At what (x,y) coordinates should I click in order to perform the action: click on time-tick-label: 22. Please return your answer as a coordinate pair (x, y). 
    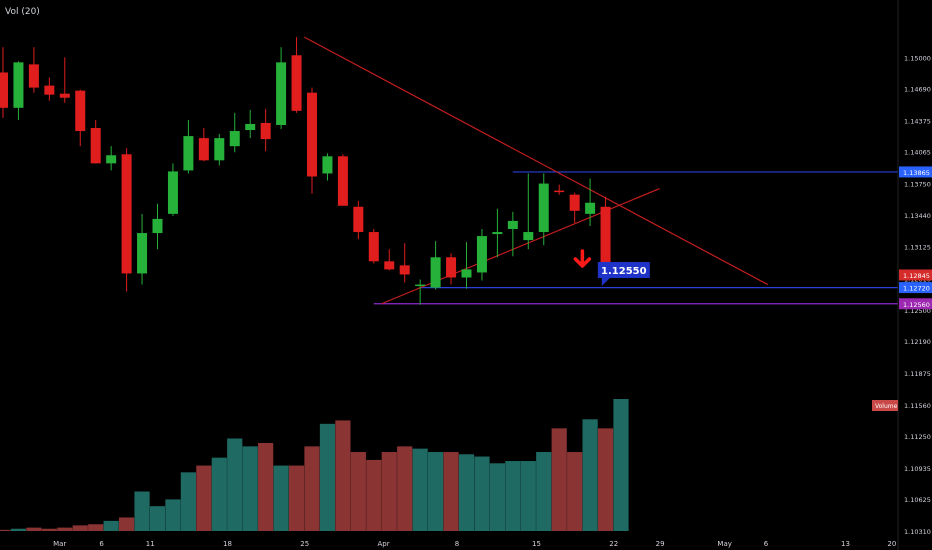
    Looking at the image, I should click on (613, 544).